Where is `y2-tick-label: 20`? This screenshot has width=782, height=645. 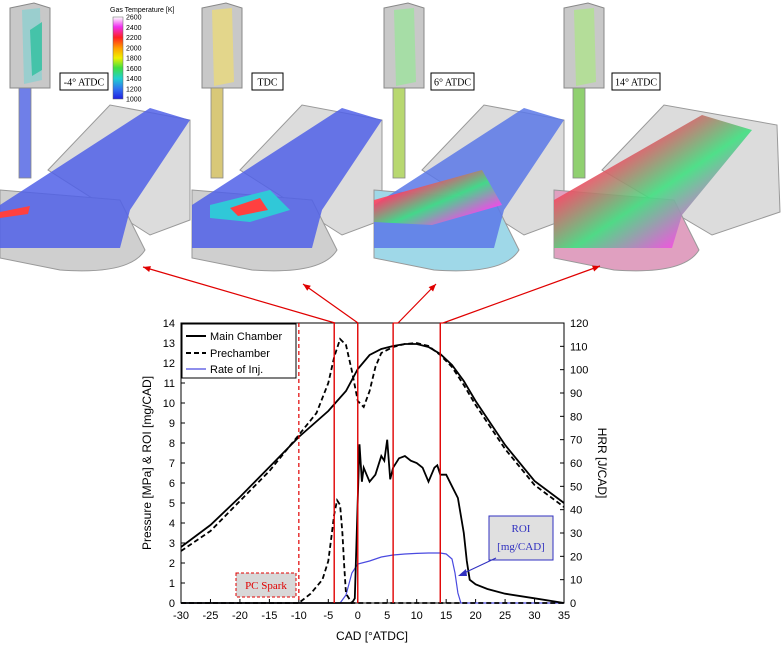
y2-tick-label: 20 is located at coordinates (576, 557).